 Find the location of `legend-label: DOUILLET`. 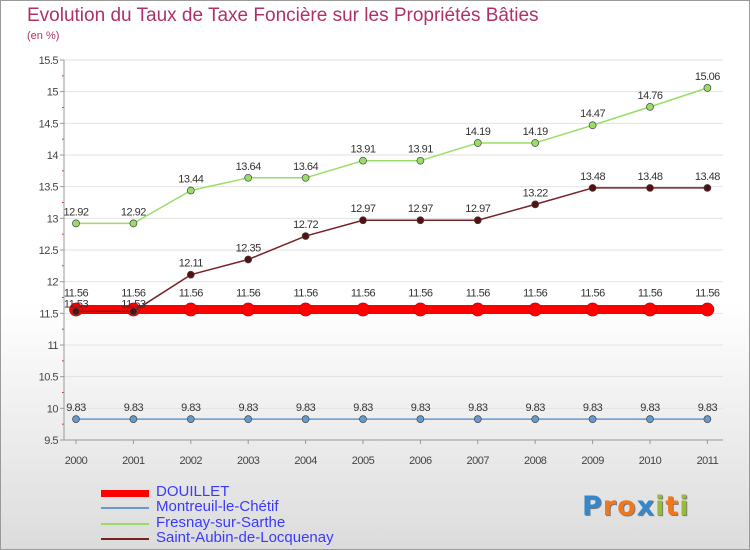

legend-label: DOUILLET is located at coordinates (193, 491).